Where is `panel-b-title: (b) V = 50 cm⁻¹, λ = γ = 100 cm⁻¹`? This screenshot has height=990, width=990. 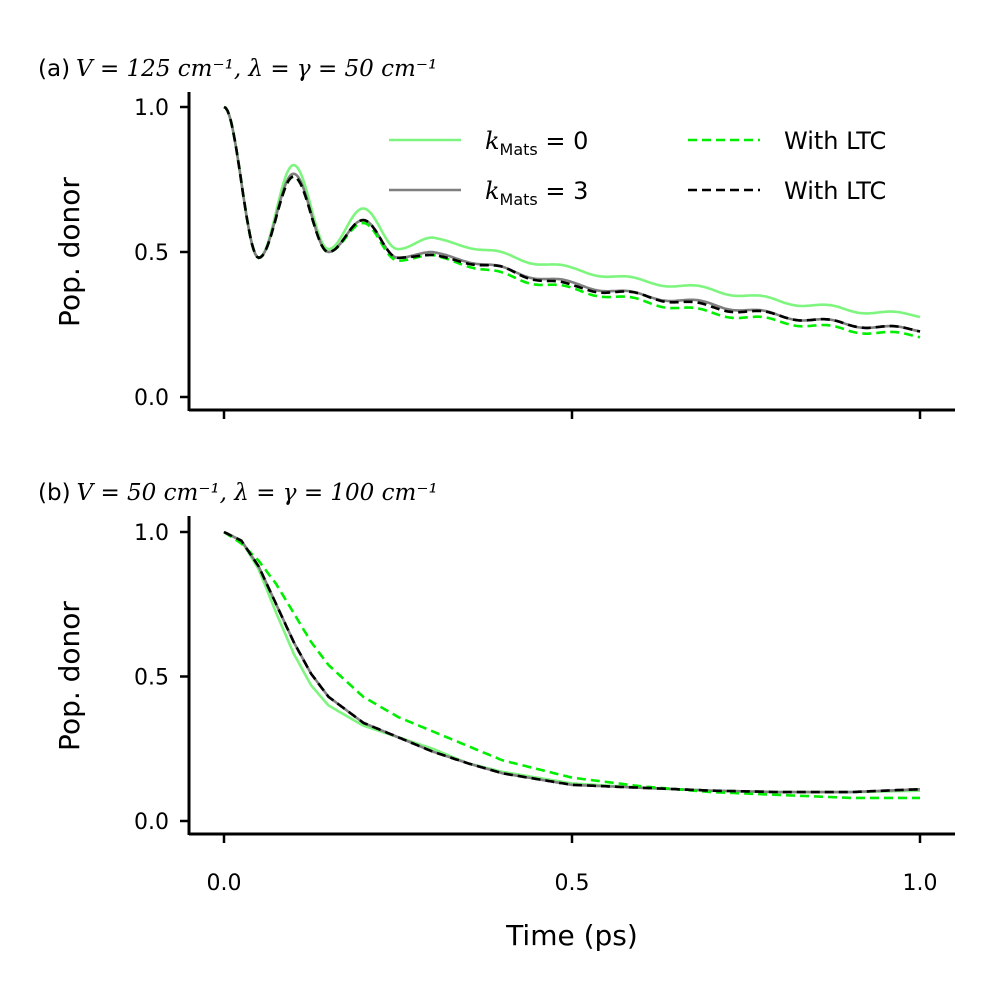 panel-b-title: (b) V = 50 cm⁻¹, λ = γ = 100 cm⁻¹ is located at coordinates (238, 493).